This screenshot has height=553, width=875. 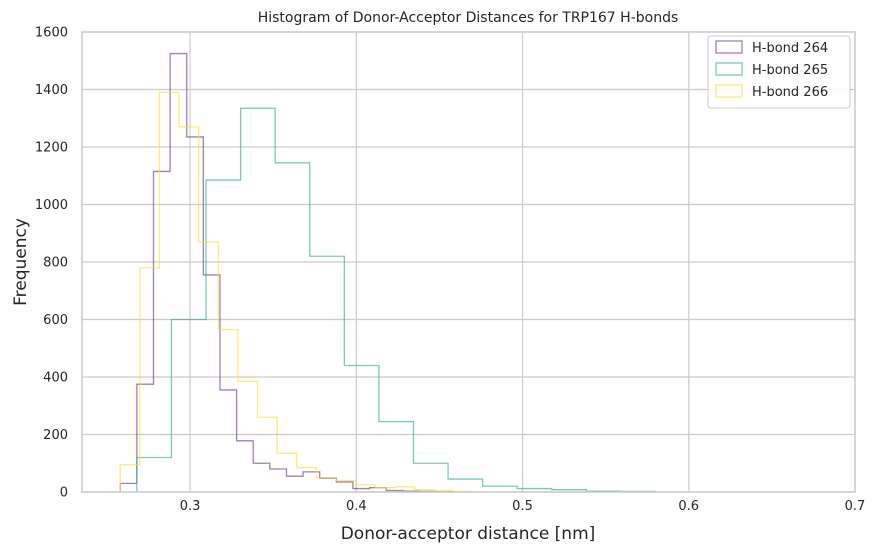 What do you see at coordinates (55, 320) in the screenshot?
I see `y-tick-label: 600` at bounding box center [55, 320].